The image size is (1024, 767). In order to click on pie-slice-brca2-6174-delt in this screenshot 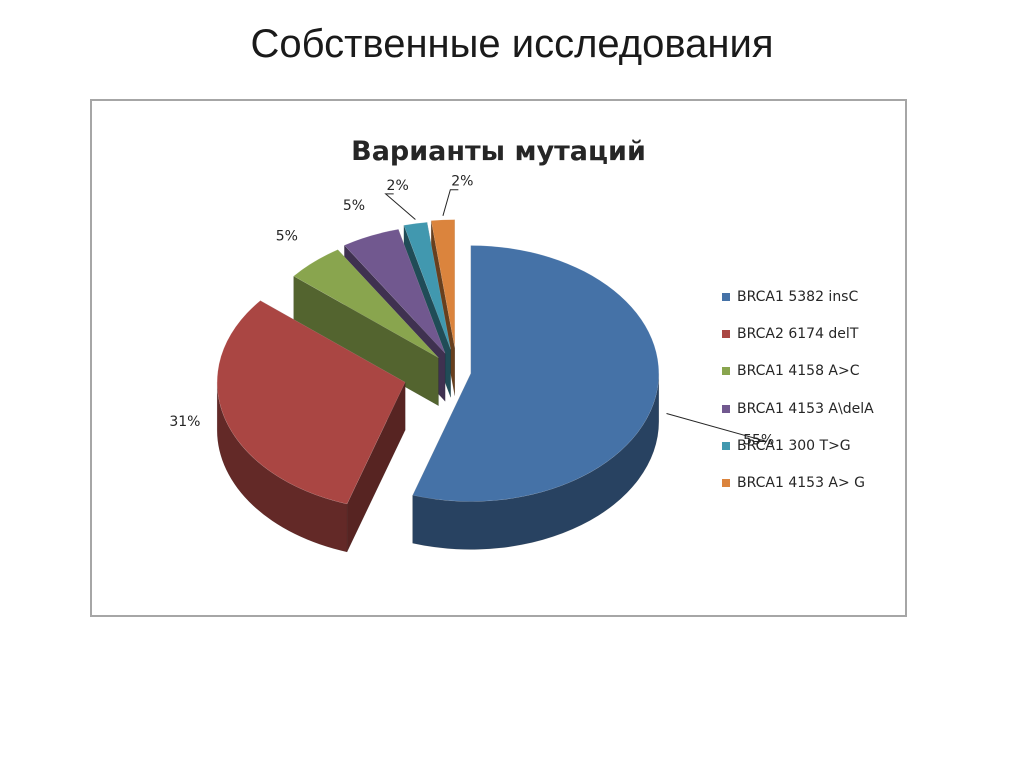, I will do `click(311, 402)`.